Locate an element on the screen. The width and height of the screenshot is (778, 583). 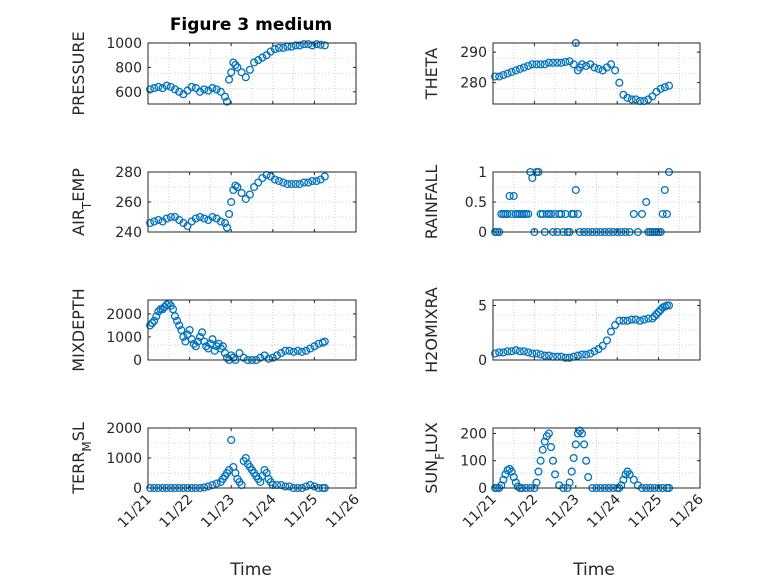
subplot-3: 240 260 280 AIRTEMP is located at coordinates (213, 203).